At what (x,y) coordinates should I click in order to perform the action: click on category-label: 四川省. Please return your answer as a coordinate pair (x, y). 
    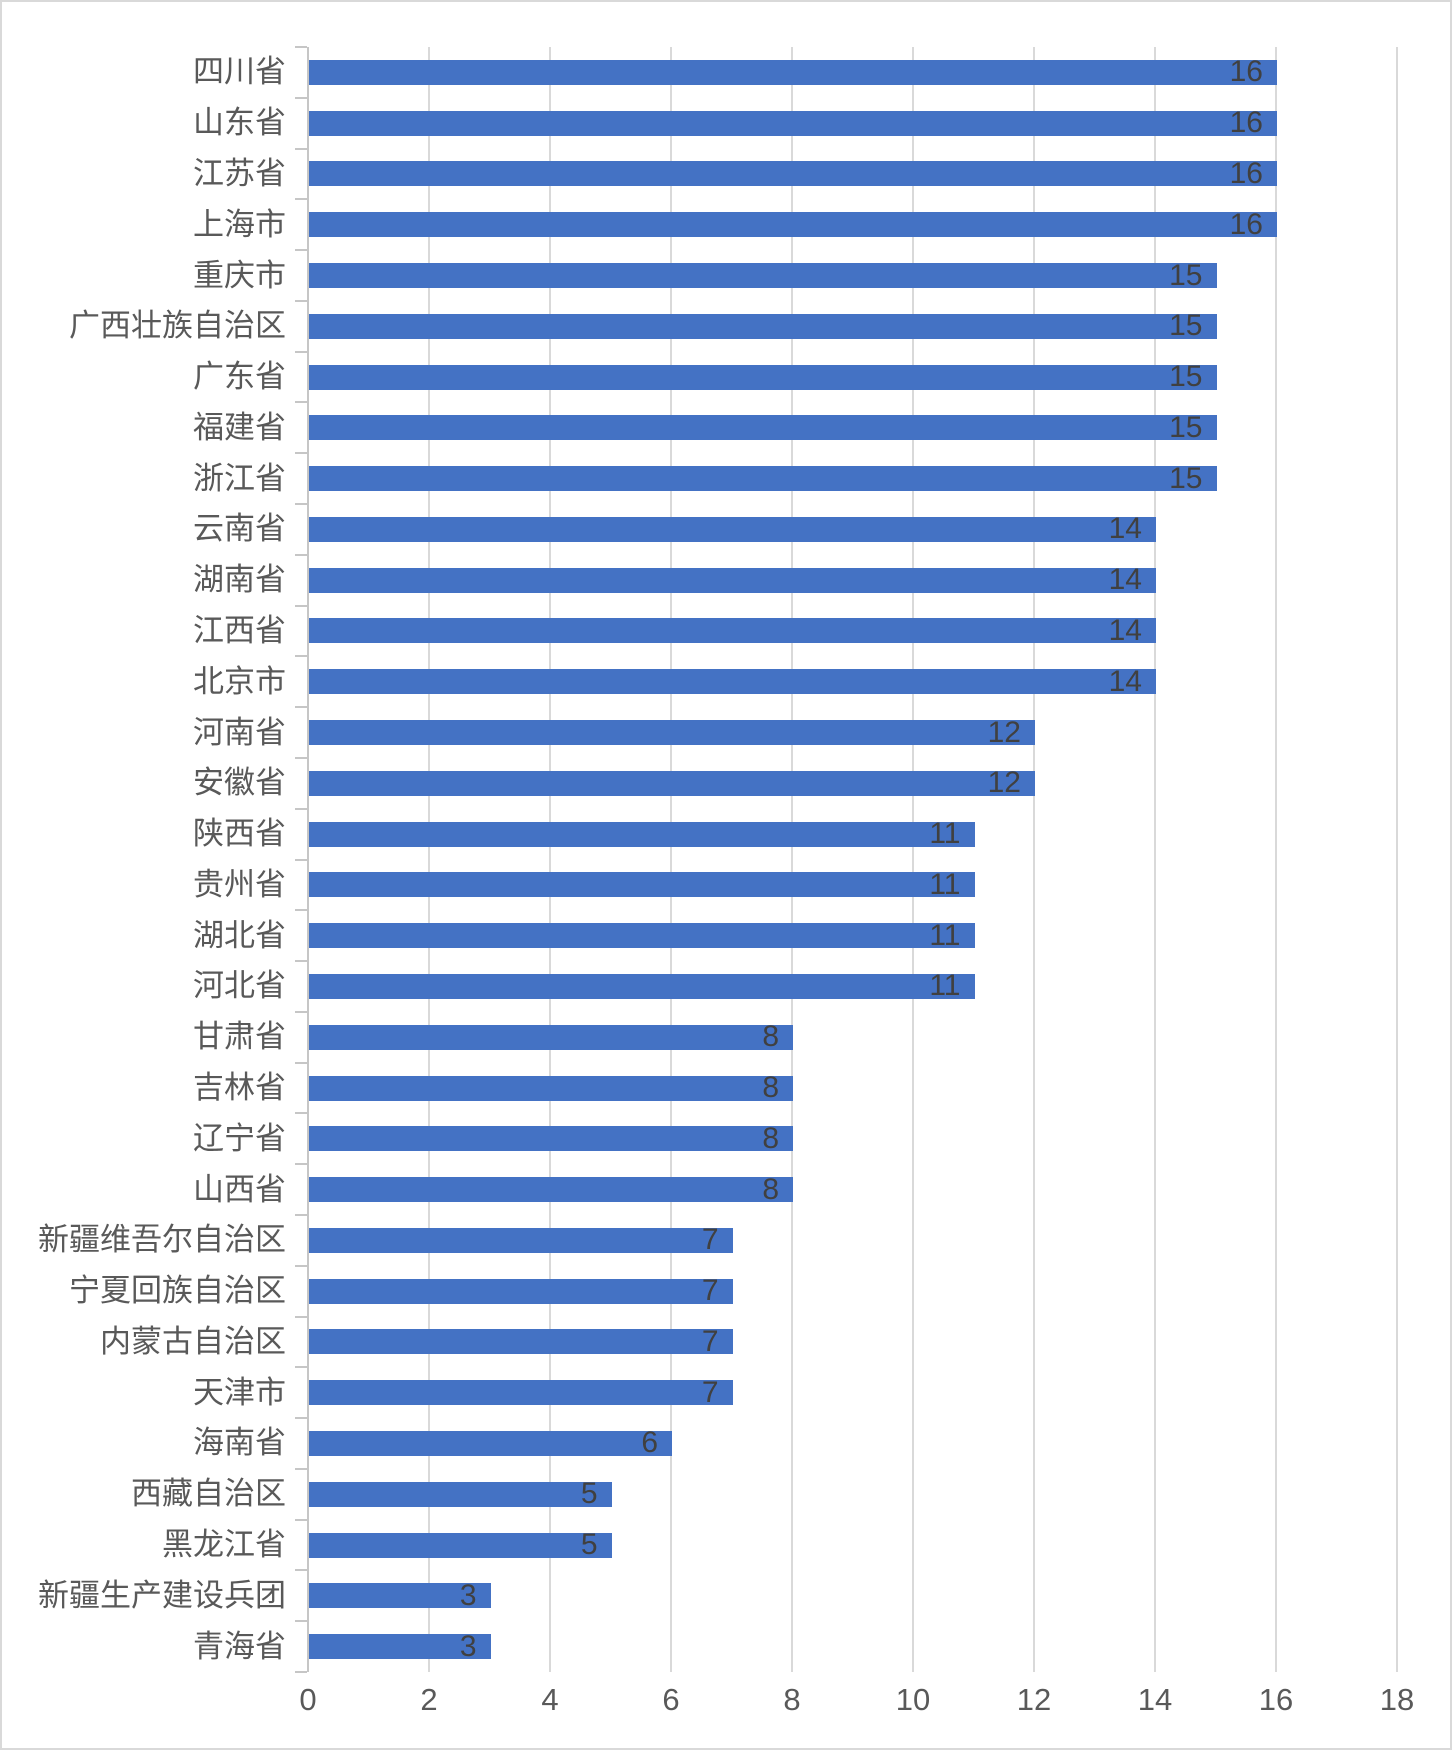
    Looking at the image, I should click on (239, 72).